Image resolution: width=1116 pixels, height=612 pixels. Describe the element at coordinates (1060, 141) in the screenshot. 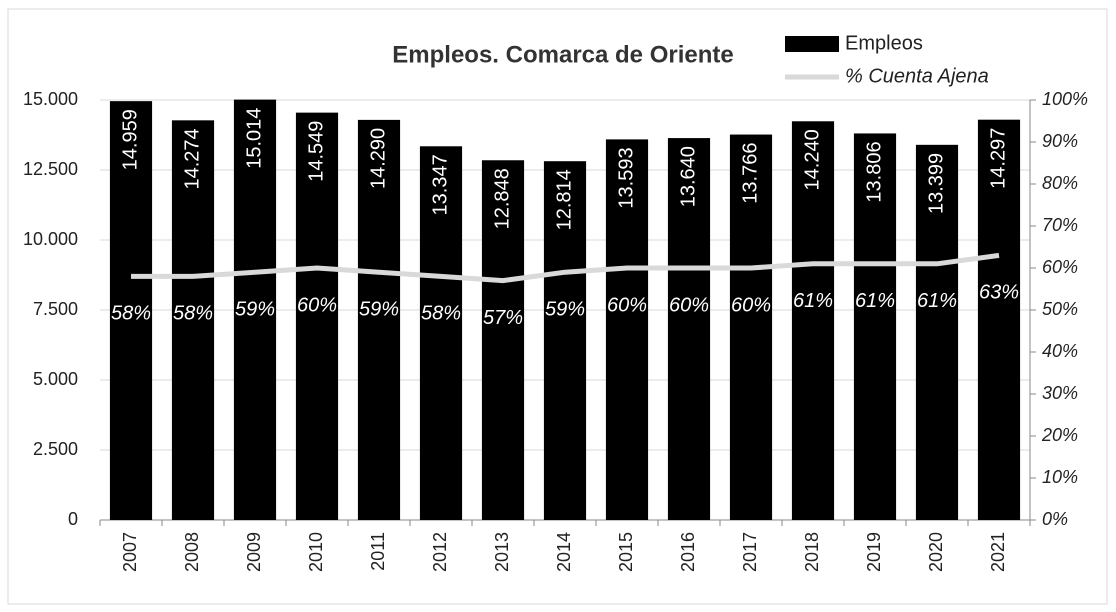

I see `y2-tick-label: 90%` at that location.